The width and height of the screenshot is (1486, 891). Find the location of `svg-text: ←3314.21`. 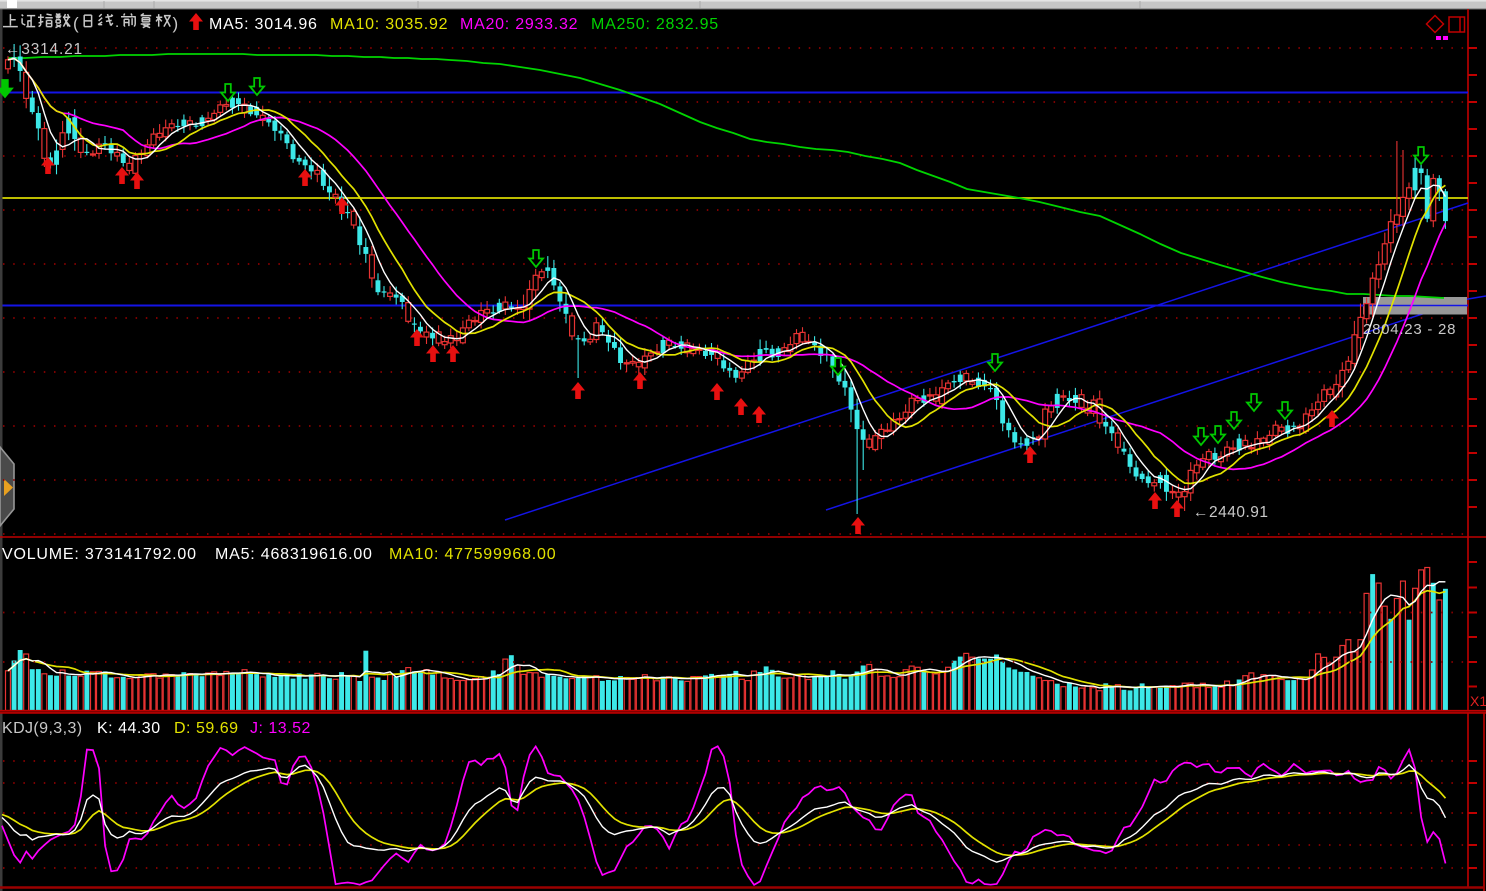

svg-text: ←3314.21 is located at coordinates (44, 49).